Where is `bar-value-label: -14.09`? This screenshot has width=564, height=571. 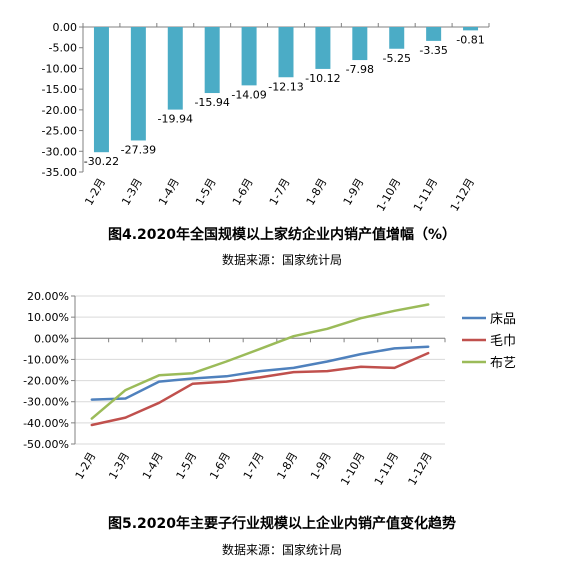 bar-value-label: -14.09 is located at coordinates (248, 94).